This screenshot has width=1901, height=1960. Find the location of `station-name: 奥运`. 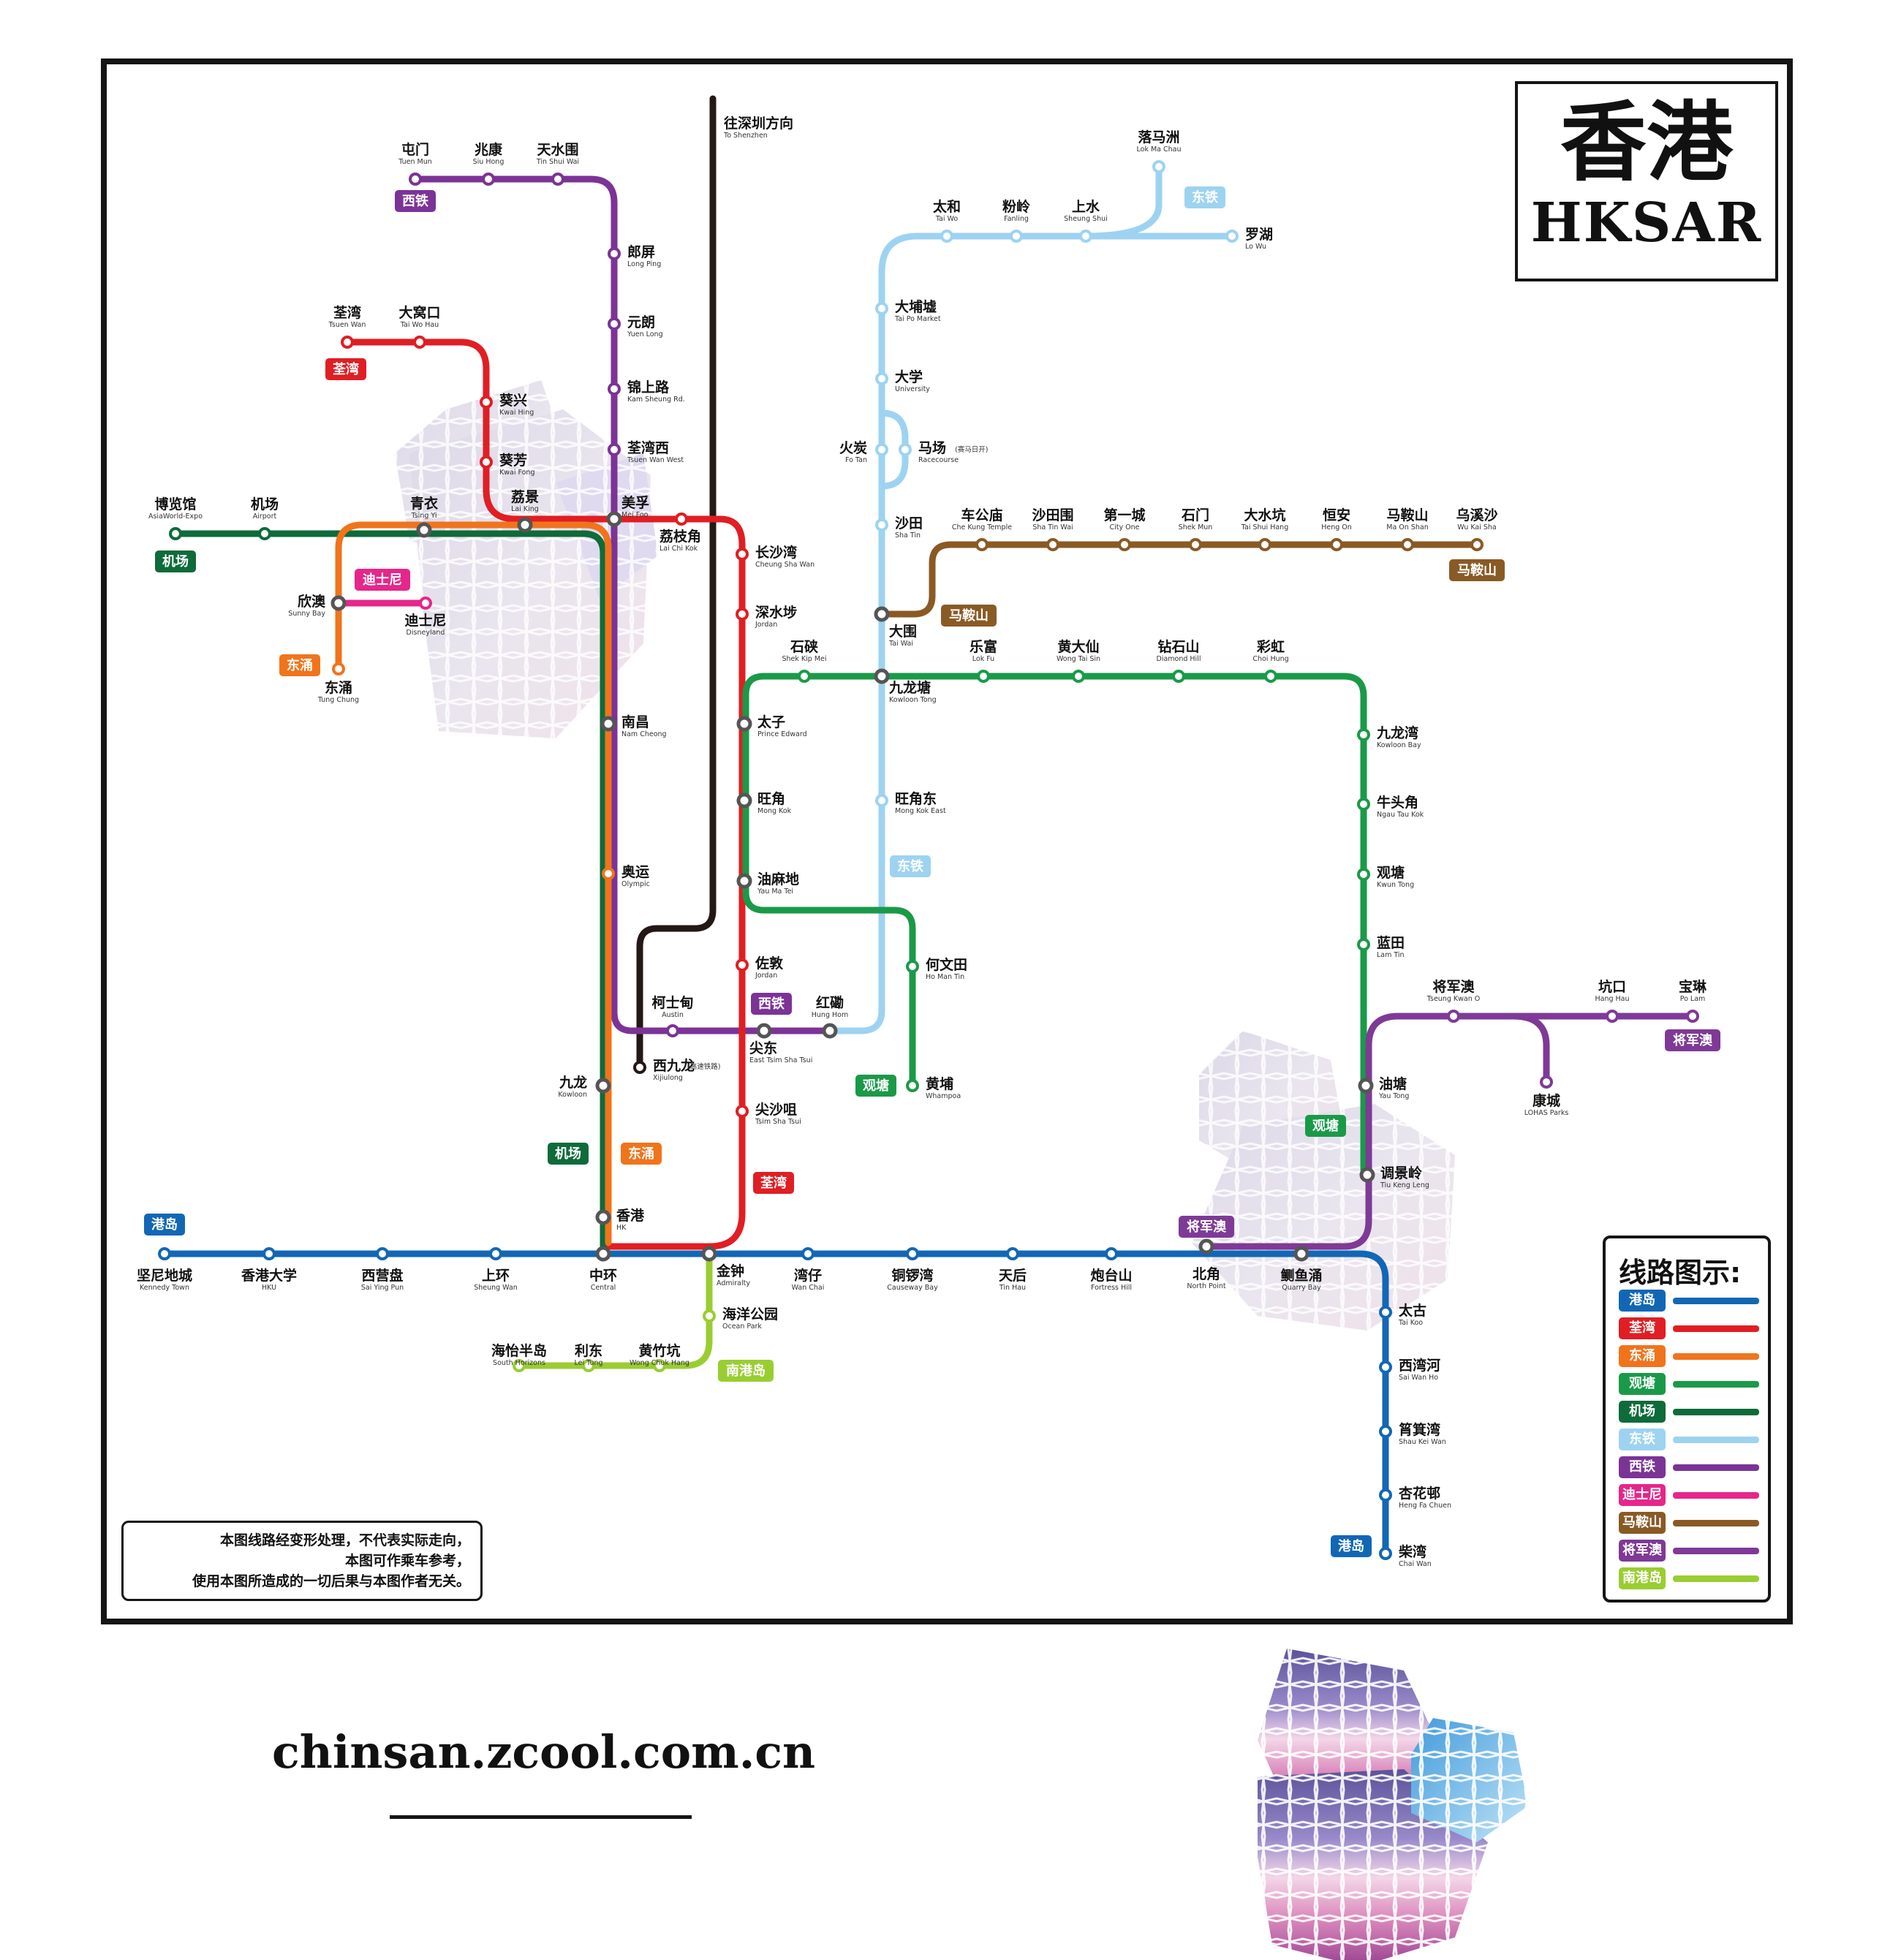

station-name: 奥运 is located at coordinates (635, 871).